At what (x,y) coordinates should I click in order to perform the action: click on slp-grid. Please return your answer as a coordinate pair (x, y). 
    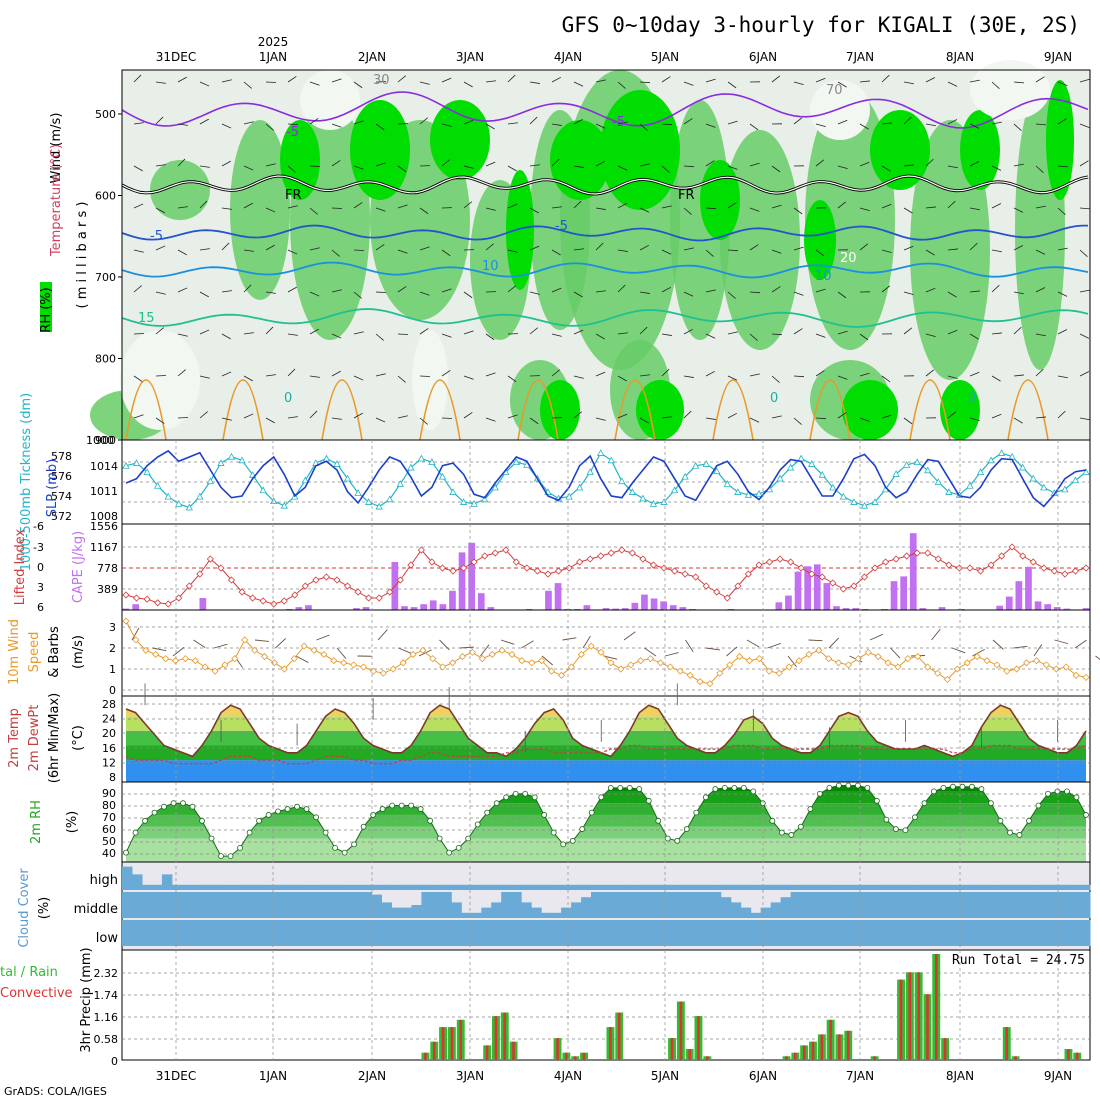
    Looking at the image, I should click on (606, 482).